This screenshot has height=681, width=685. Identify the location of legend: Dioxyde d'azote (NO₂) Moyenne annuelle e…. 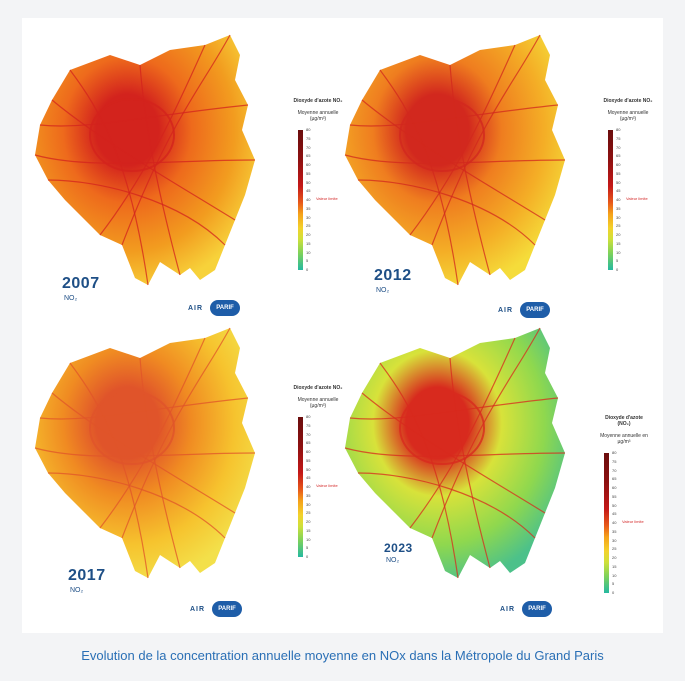
(624, 530).